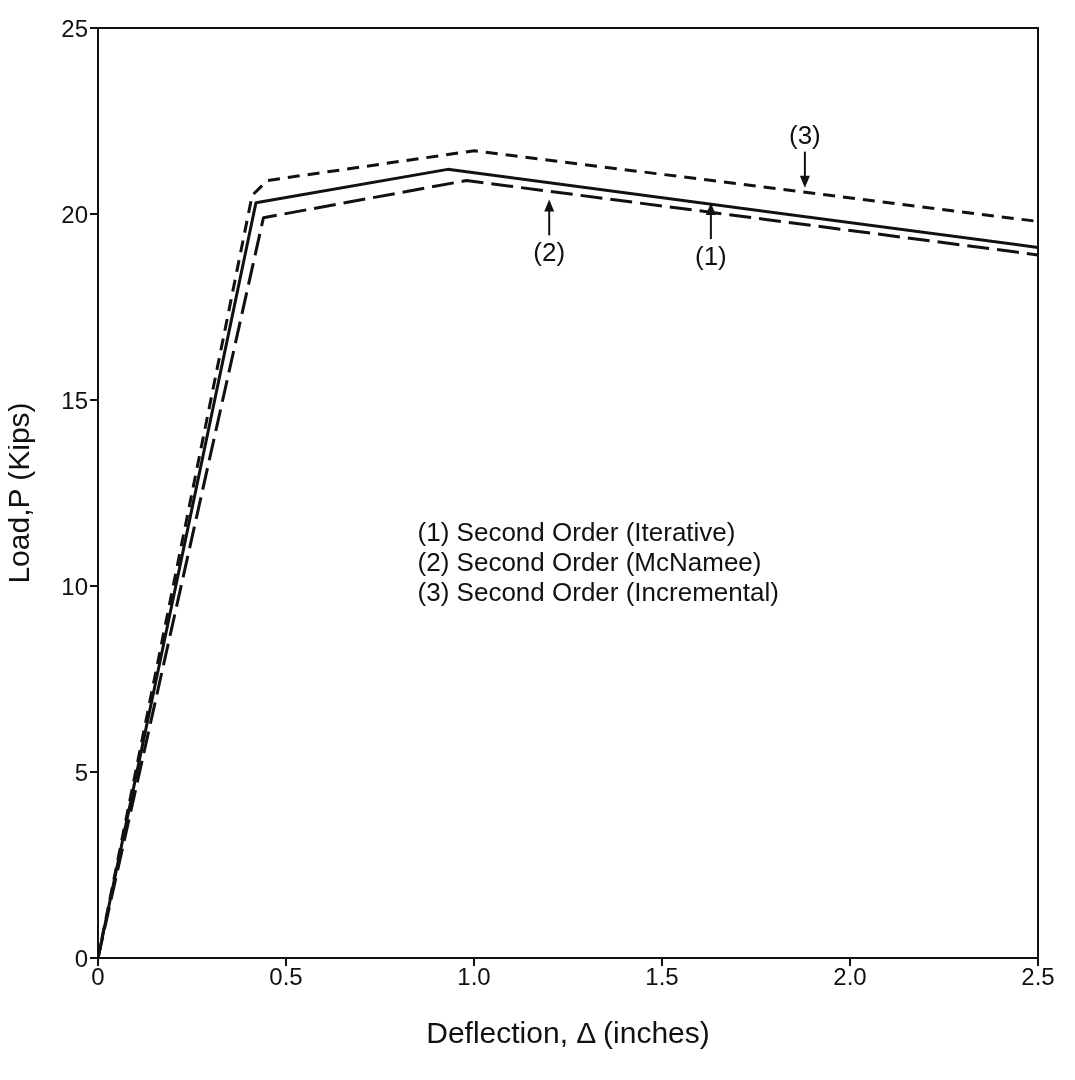  I want to click on y-tick-label: 15, so click(74, 400).